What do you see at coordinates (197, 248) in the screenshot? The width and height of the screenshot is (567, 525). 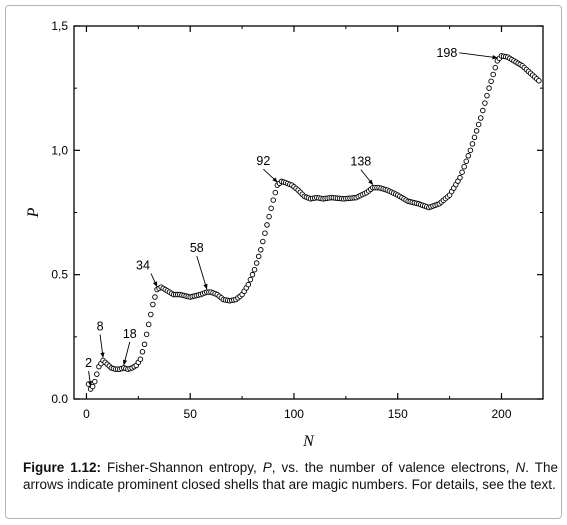 I see `annotation-label: 58` at bounding box center [197, 248].